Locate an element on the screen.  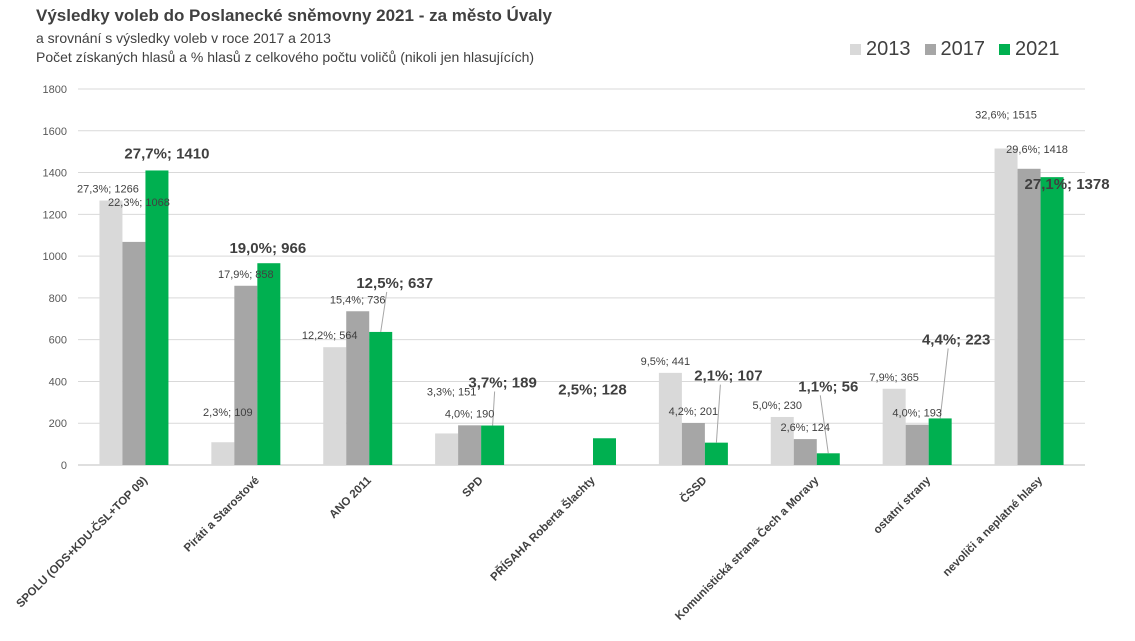
y-tick-label: 0 is located at coordinates (64, 466).